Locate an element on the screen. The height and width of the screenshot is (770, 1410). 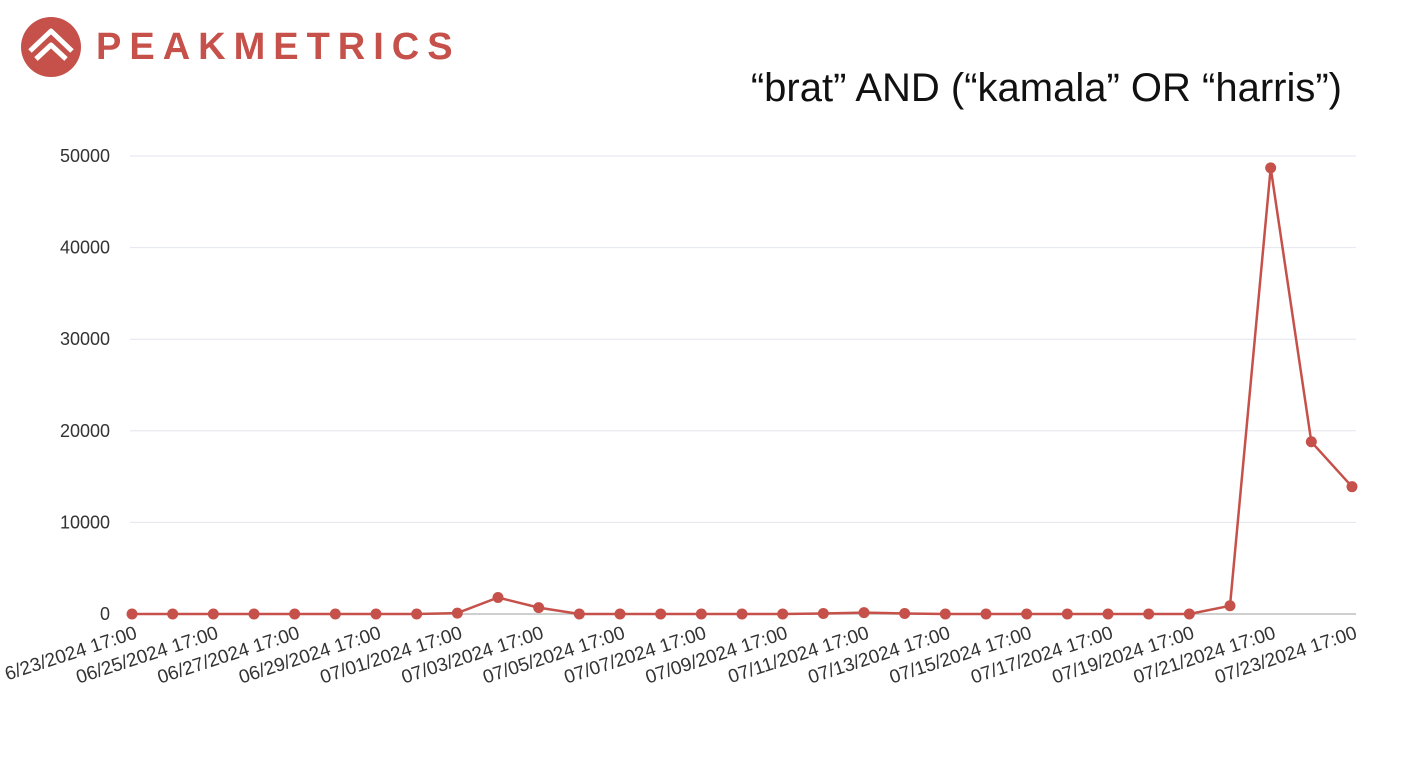
y-tick-label: 0 is located at coordinates (105, 614).